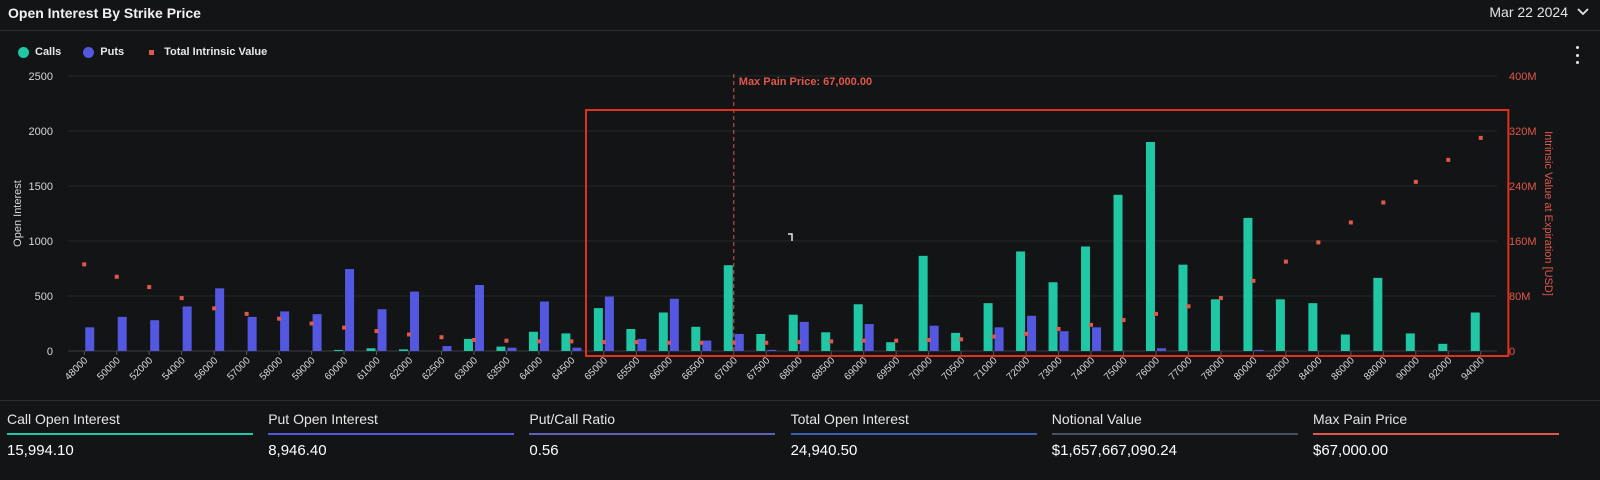 Image resolution: width=1600 pixels, height=480 pixels. What do you see at coordinates (323, 419) in the screenshot?
I see `stat-label: Put Open Interest` at bounding box center [323, 419].